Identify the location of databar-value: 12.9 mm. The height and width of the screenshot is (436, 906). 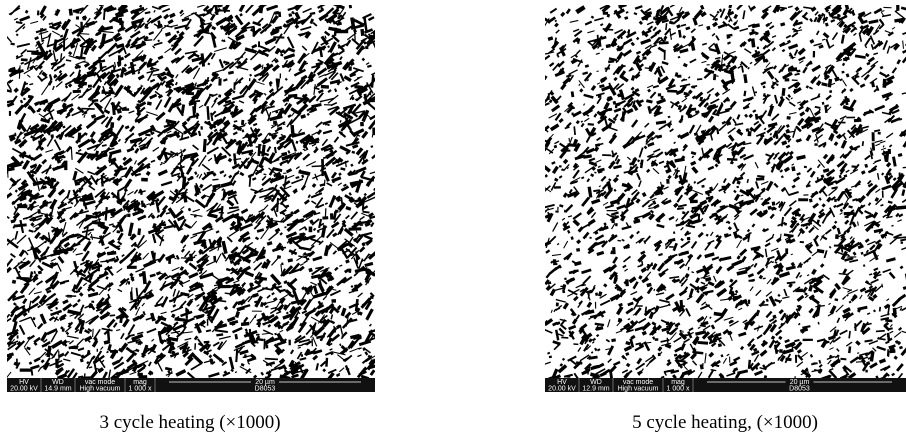
(595, 388).